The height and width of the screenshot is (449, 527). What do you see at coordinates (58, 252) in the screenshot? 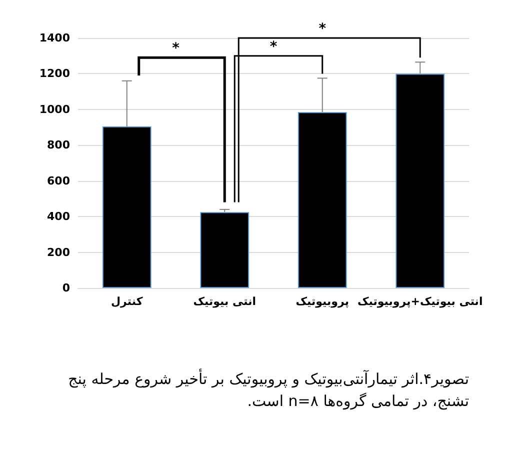
I see `y-tick-label: 200` at bounding box center [58, 252].